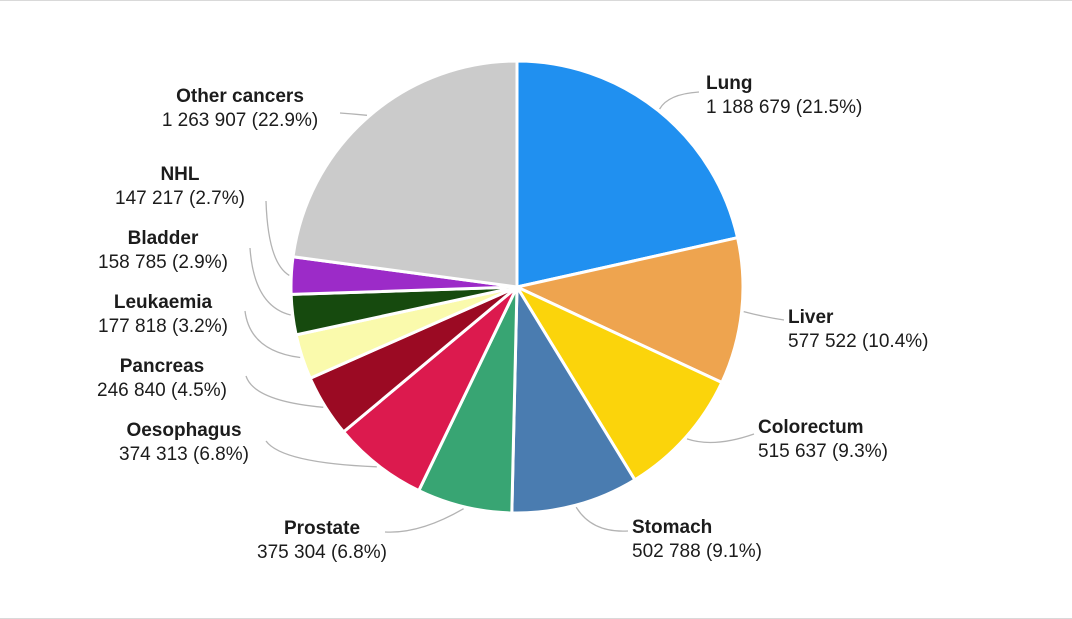  Describe the element at coordinates (184, 454) in the screenshot. I see `slice-value: 374 313 (6.8%)` at that location.